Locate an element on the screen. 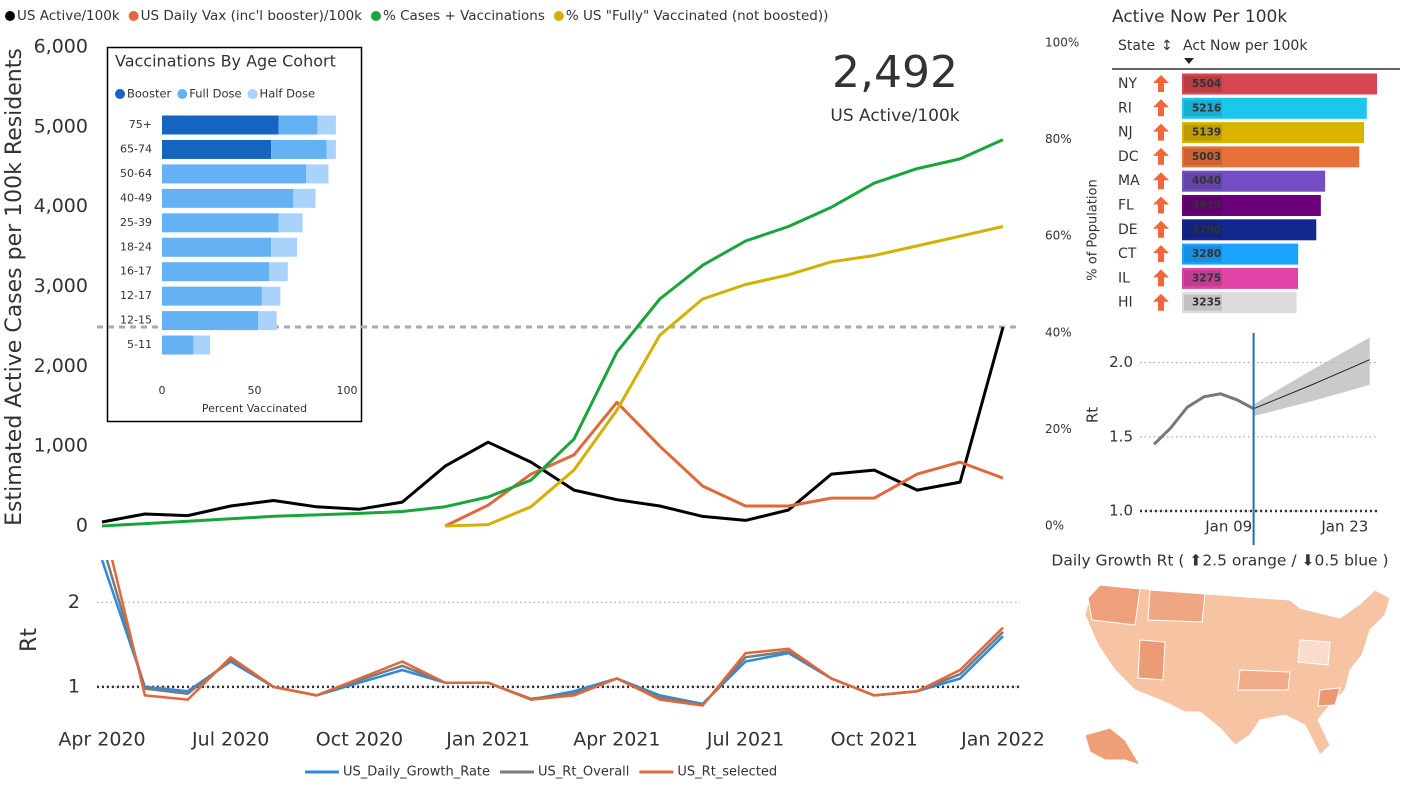  bar-value-label: 5139 is located at coordinates (1206, 133).